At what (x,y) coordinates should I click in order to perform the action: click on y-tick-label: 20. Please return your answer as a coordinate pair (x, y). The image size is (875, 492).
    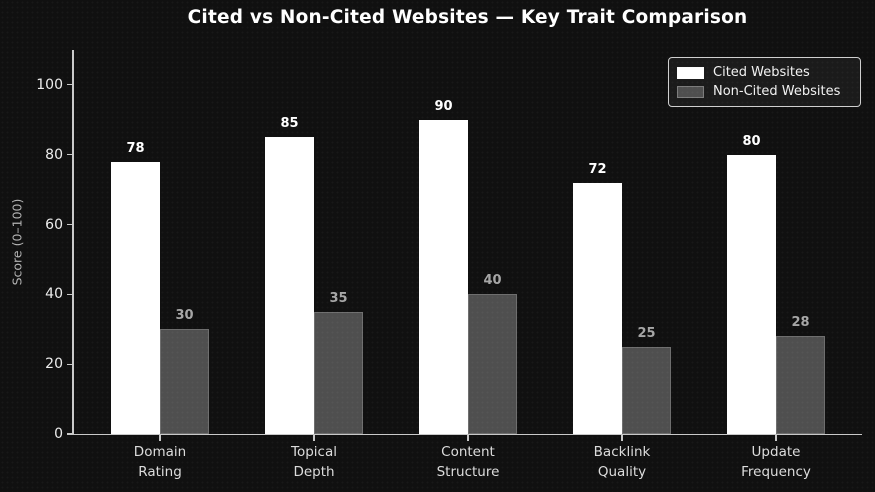
    Looking at the image, I should click on (54, 364).